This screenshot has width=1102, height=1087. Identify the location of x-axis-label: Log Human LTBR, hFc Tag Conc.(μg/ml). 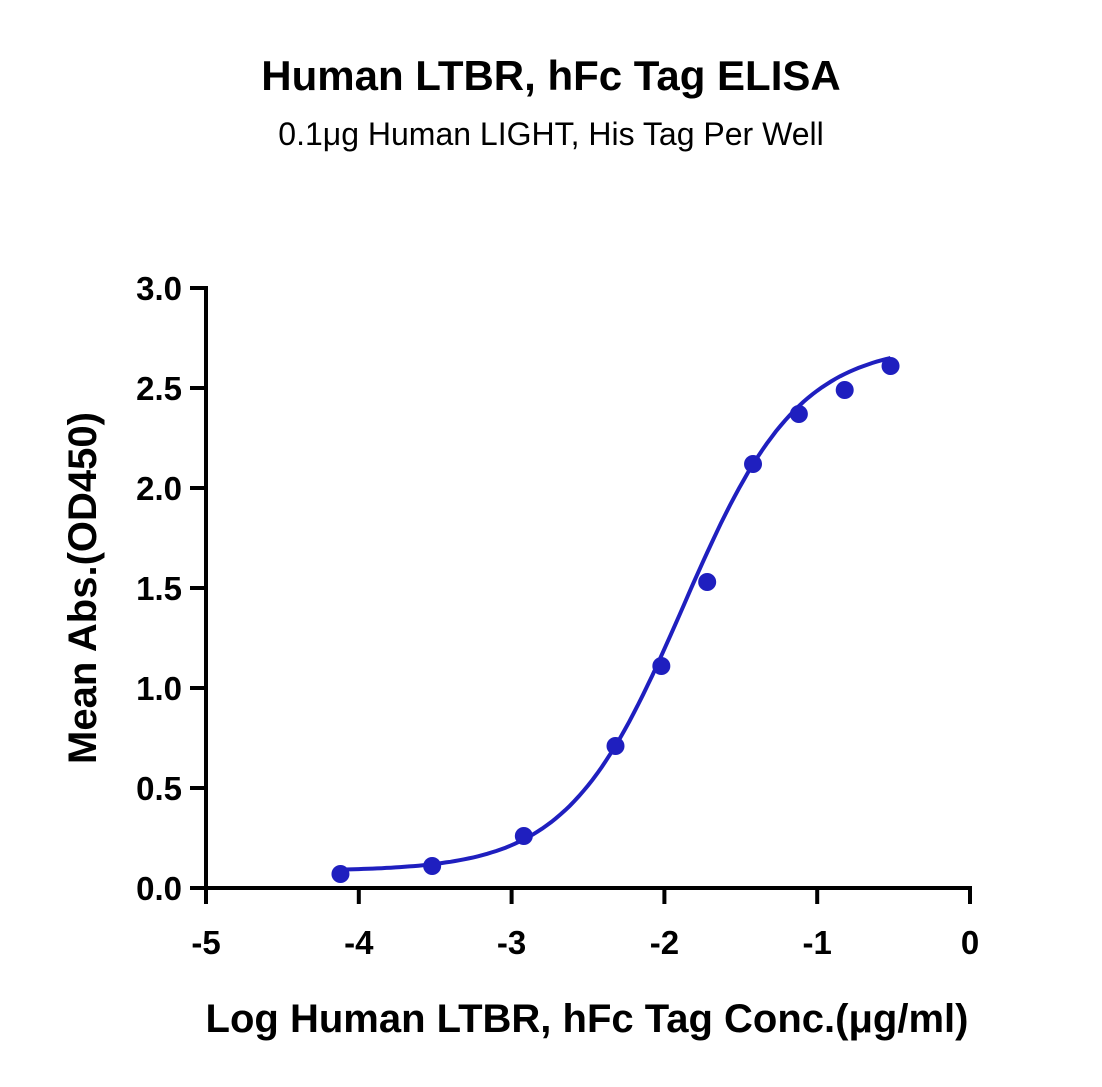
(587, 1019).